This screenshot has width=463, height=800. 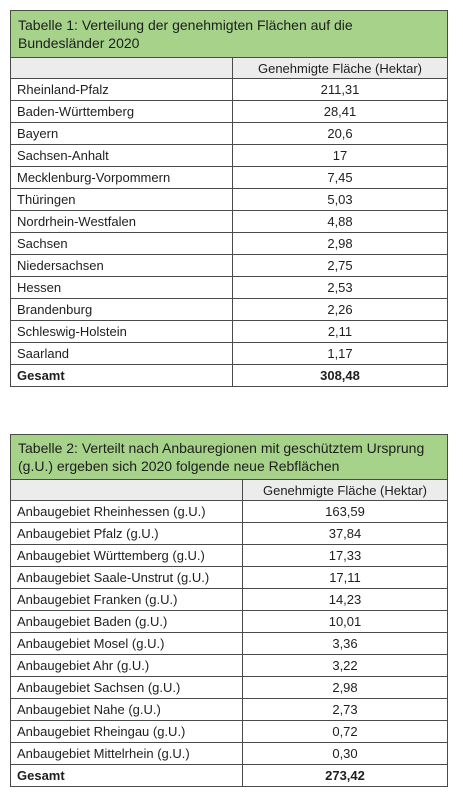 What do you see at coordinates (121, 155) in the screenshot?
I see `row-label: Sachsen-Anhalt` at bounding box center [121, 155].